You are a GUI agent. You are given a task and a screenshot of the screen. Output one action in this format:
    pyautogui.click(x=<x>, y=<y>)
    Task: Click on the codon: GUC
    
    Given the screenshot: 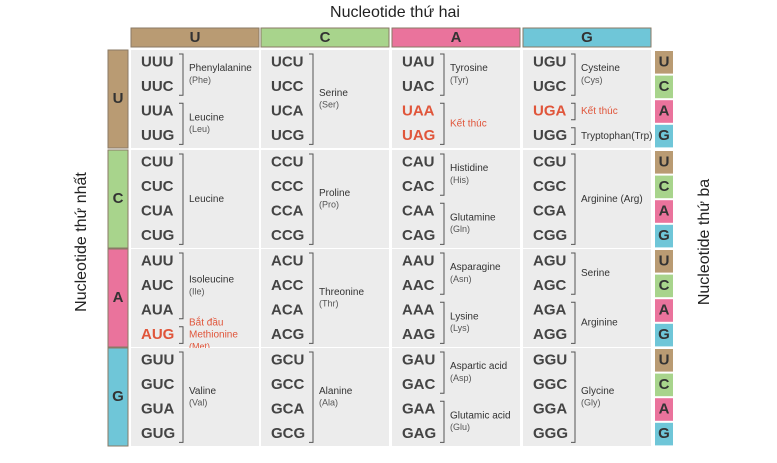 What is the action you would take?
    pyautogui.click(x=158, y=384)
    